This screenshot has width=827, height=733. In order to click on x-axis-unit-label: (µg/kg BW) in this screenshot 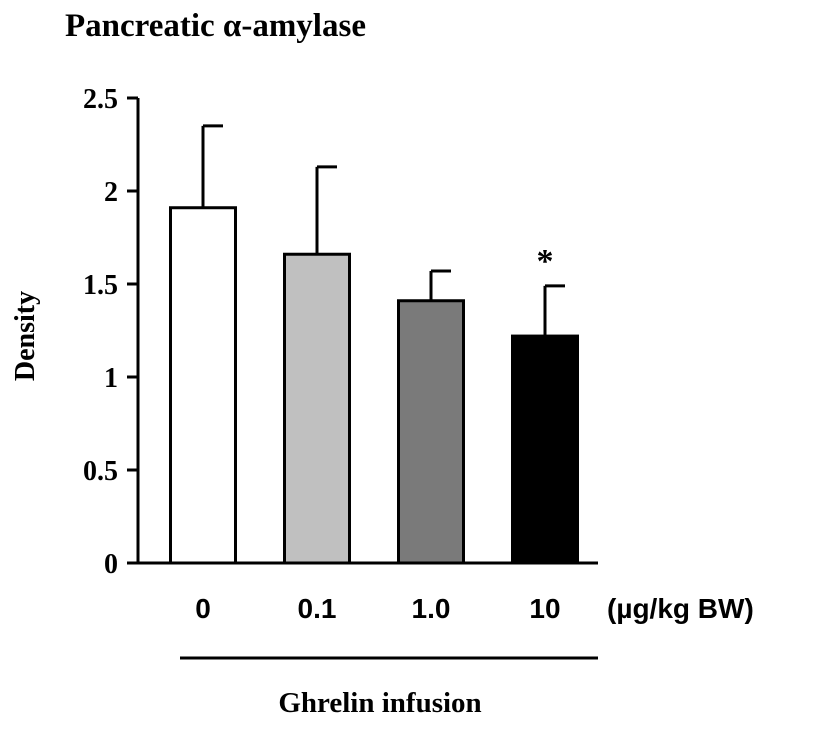, I will do `click(680, 608)`.